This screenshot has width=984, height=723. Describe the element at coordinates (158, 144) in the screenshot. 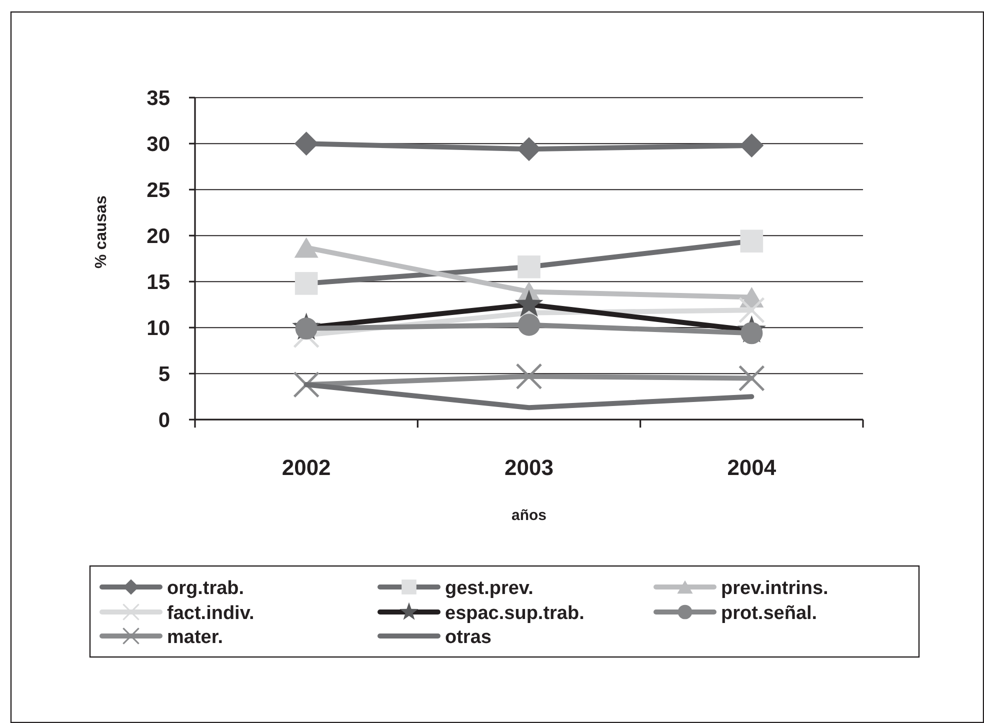

I see `y-tick-label: 30` at that location.